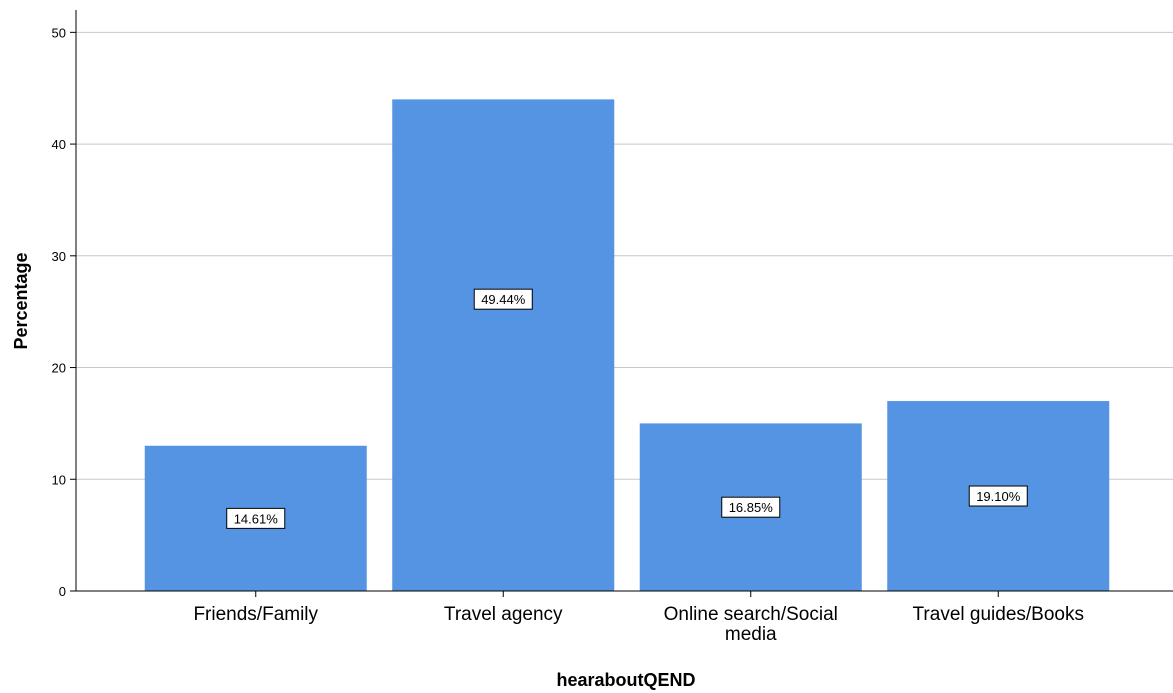  I want to click on data-label-text: 49.44%, so click(503, 299).